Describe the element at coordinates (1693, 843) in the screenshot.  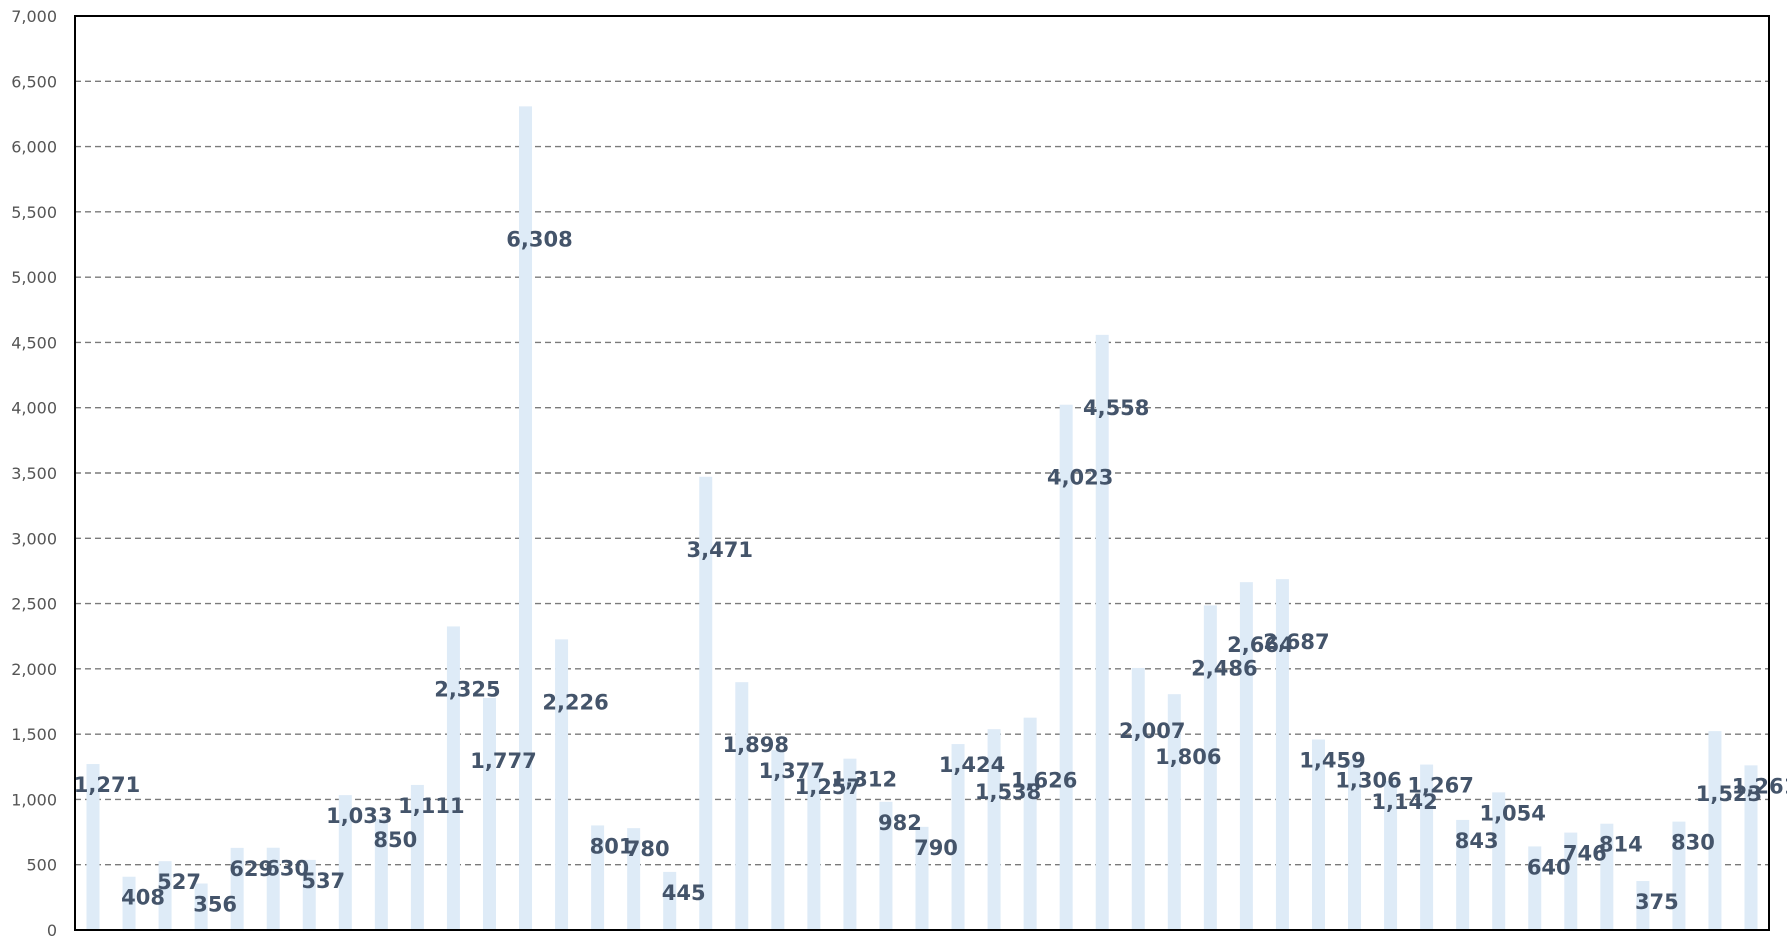
I see `data-label: 830` at that location.